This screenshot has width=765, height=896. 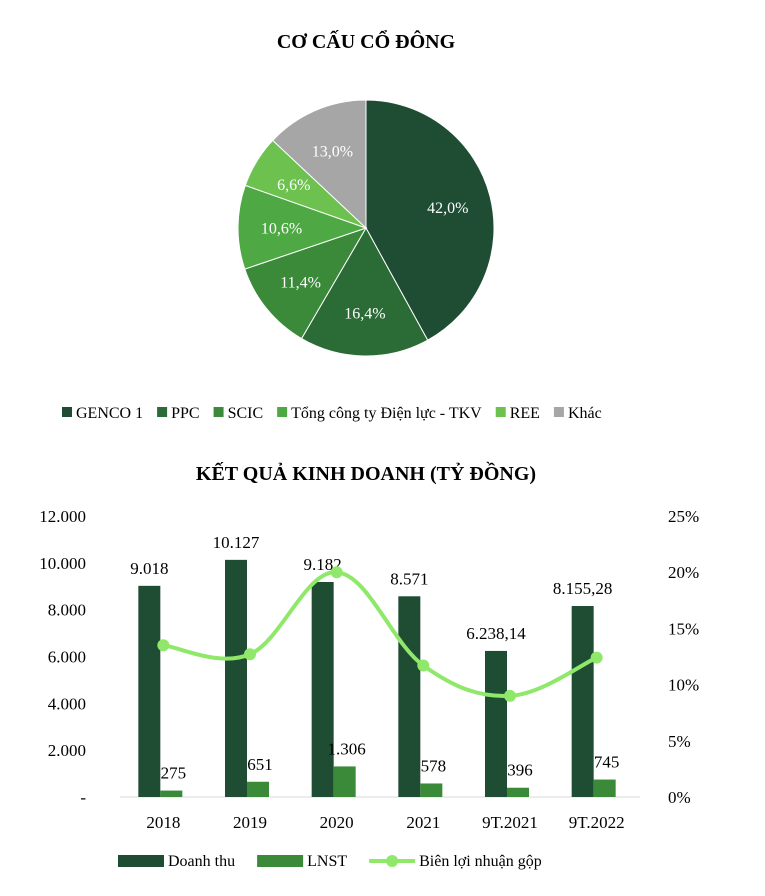 What do you see at coordinates (392, 861) in the screenshot?
I see `line-legend-marker` at bounding box center [392, 861].